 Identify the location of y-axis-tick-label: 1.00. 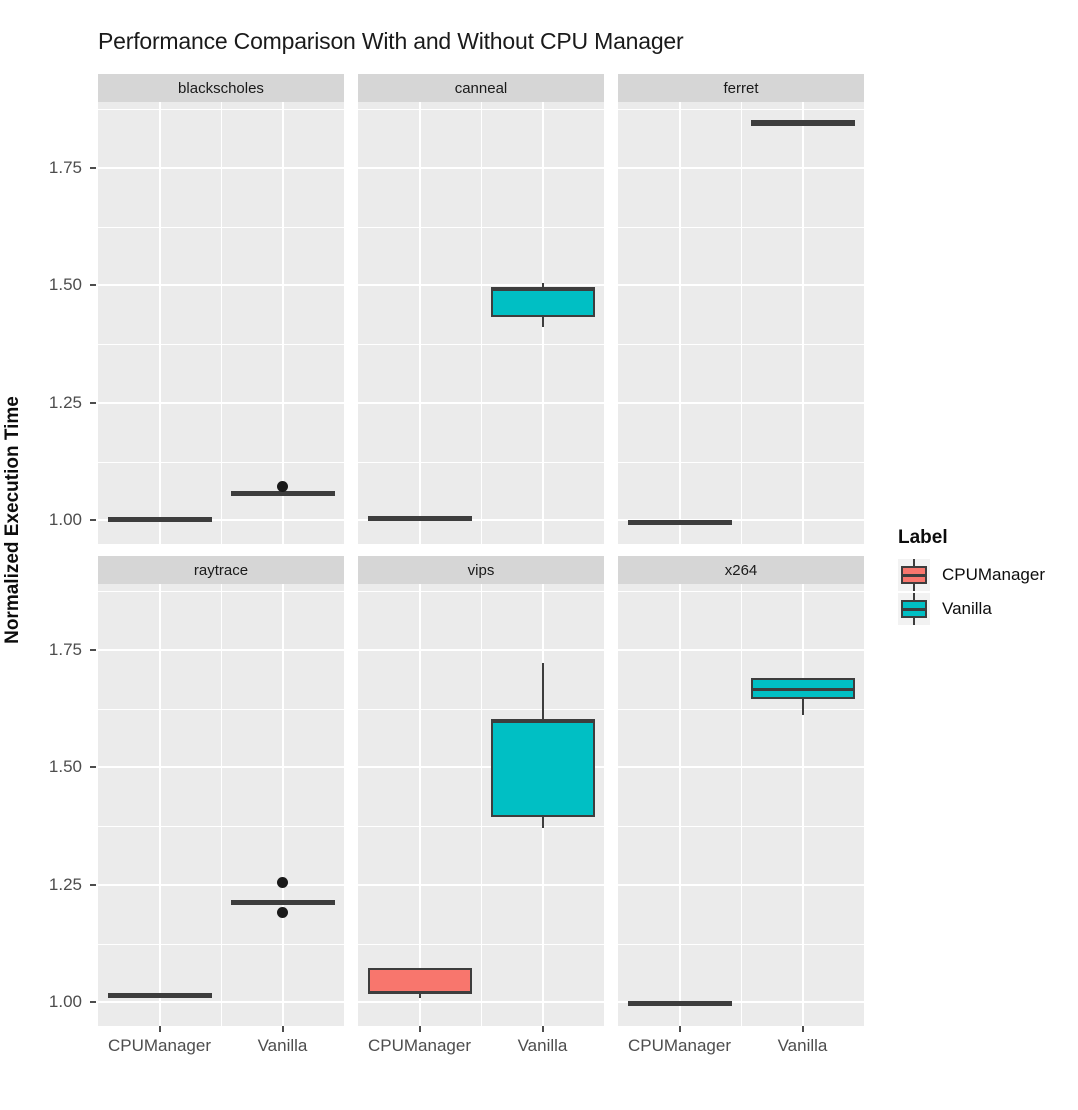
(65, 1002).